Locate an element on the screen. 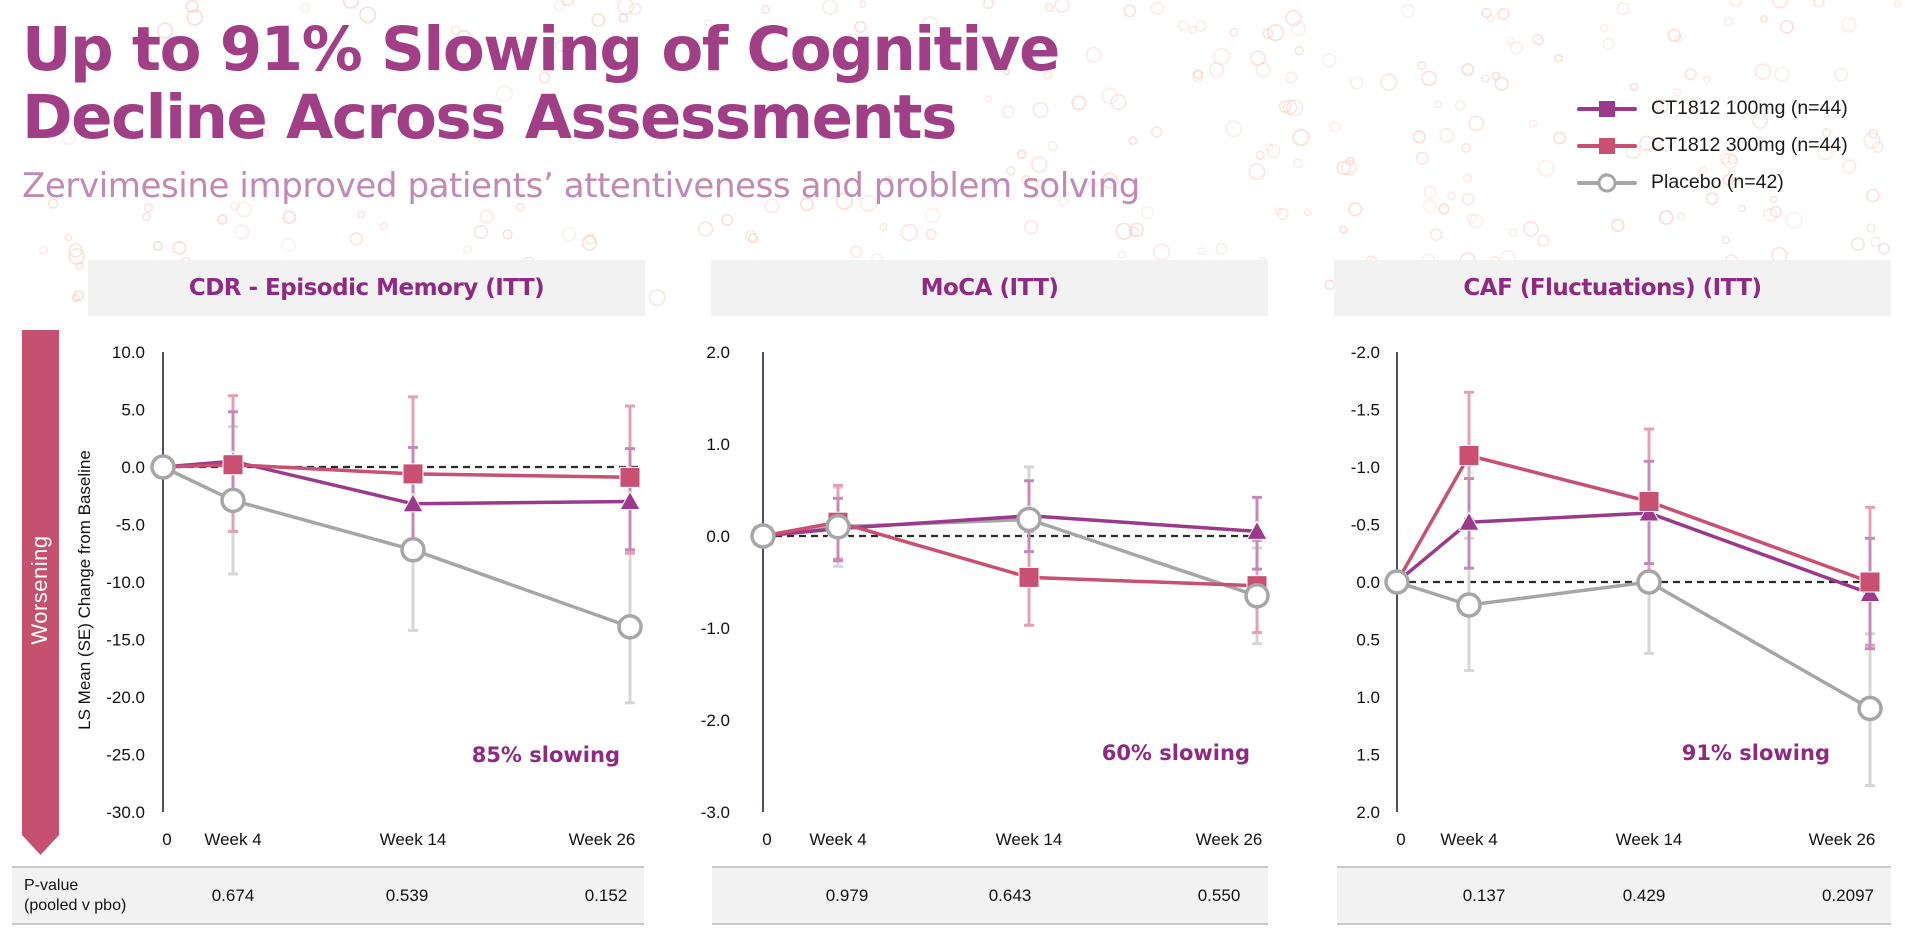  legend-item-placebo: Placebo (n=42) is located at coordinates (1712, 182).